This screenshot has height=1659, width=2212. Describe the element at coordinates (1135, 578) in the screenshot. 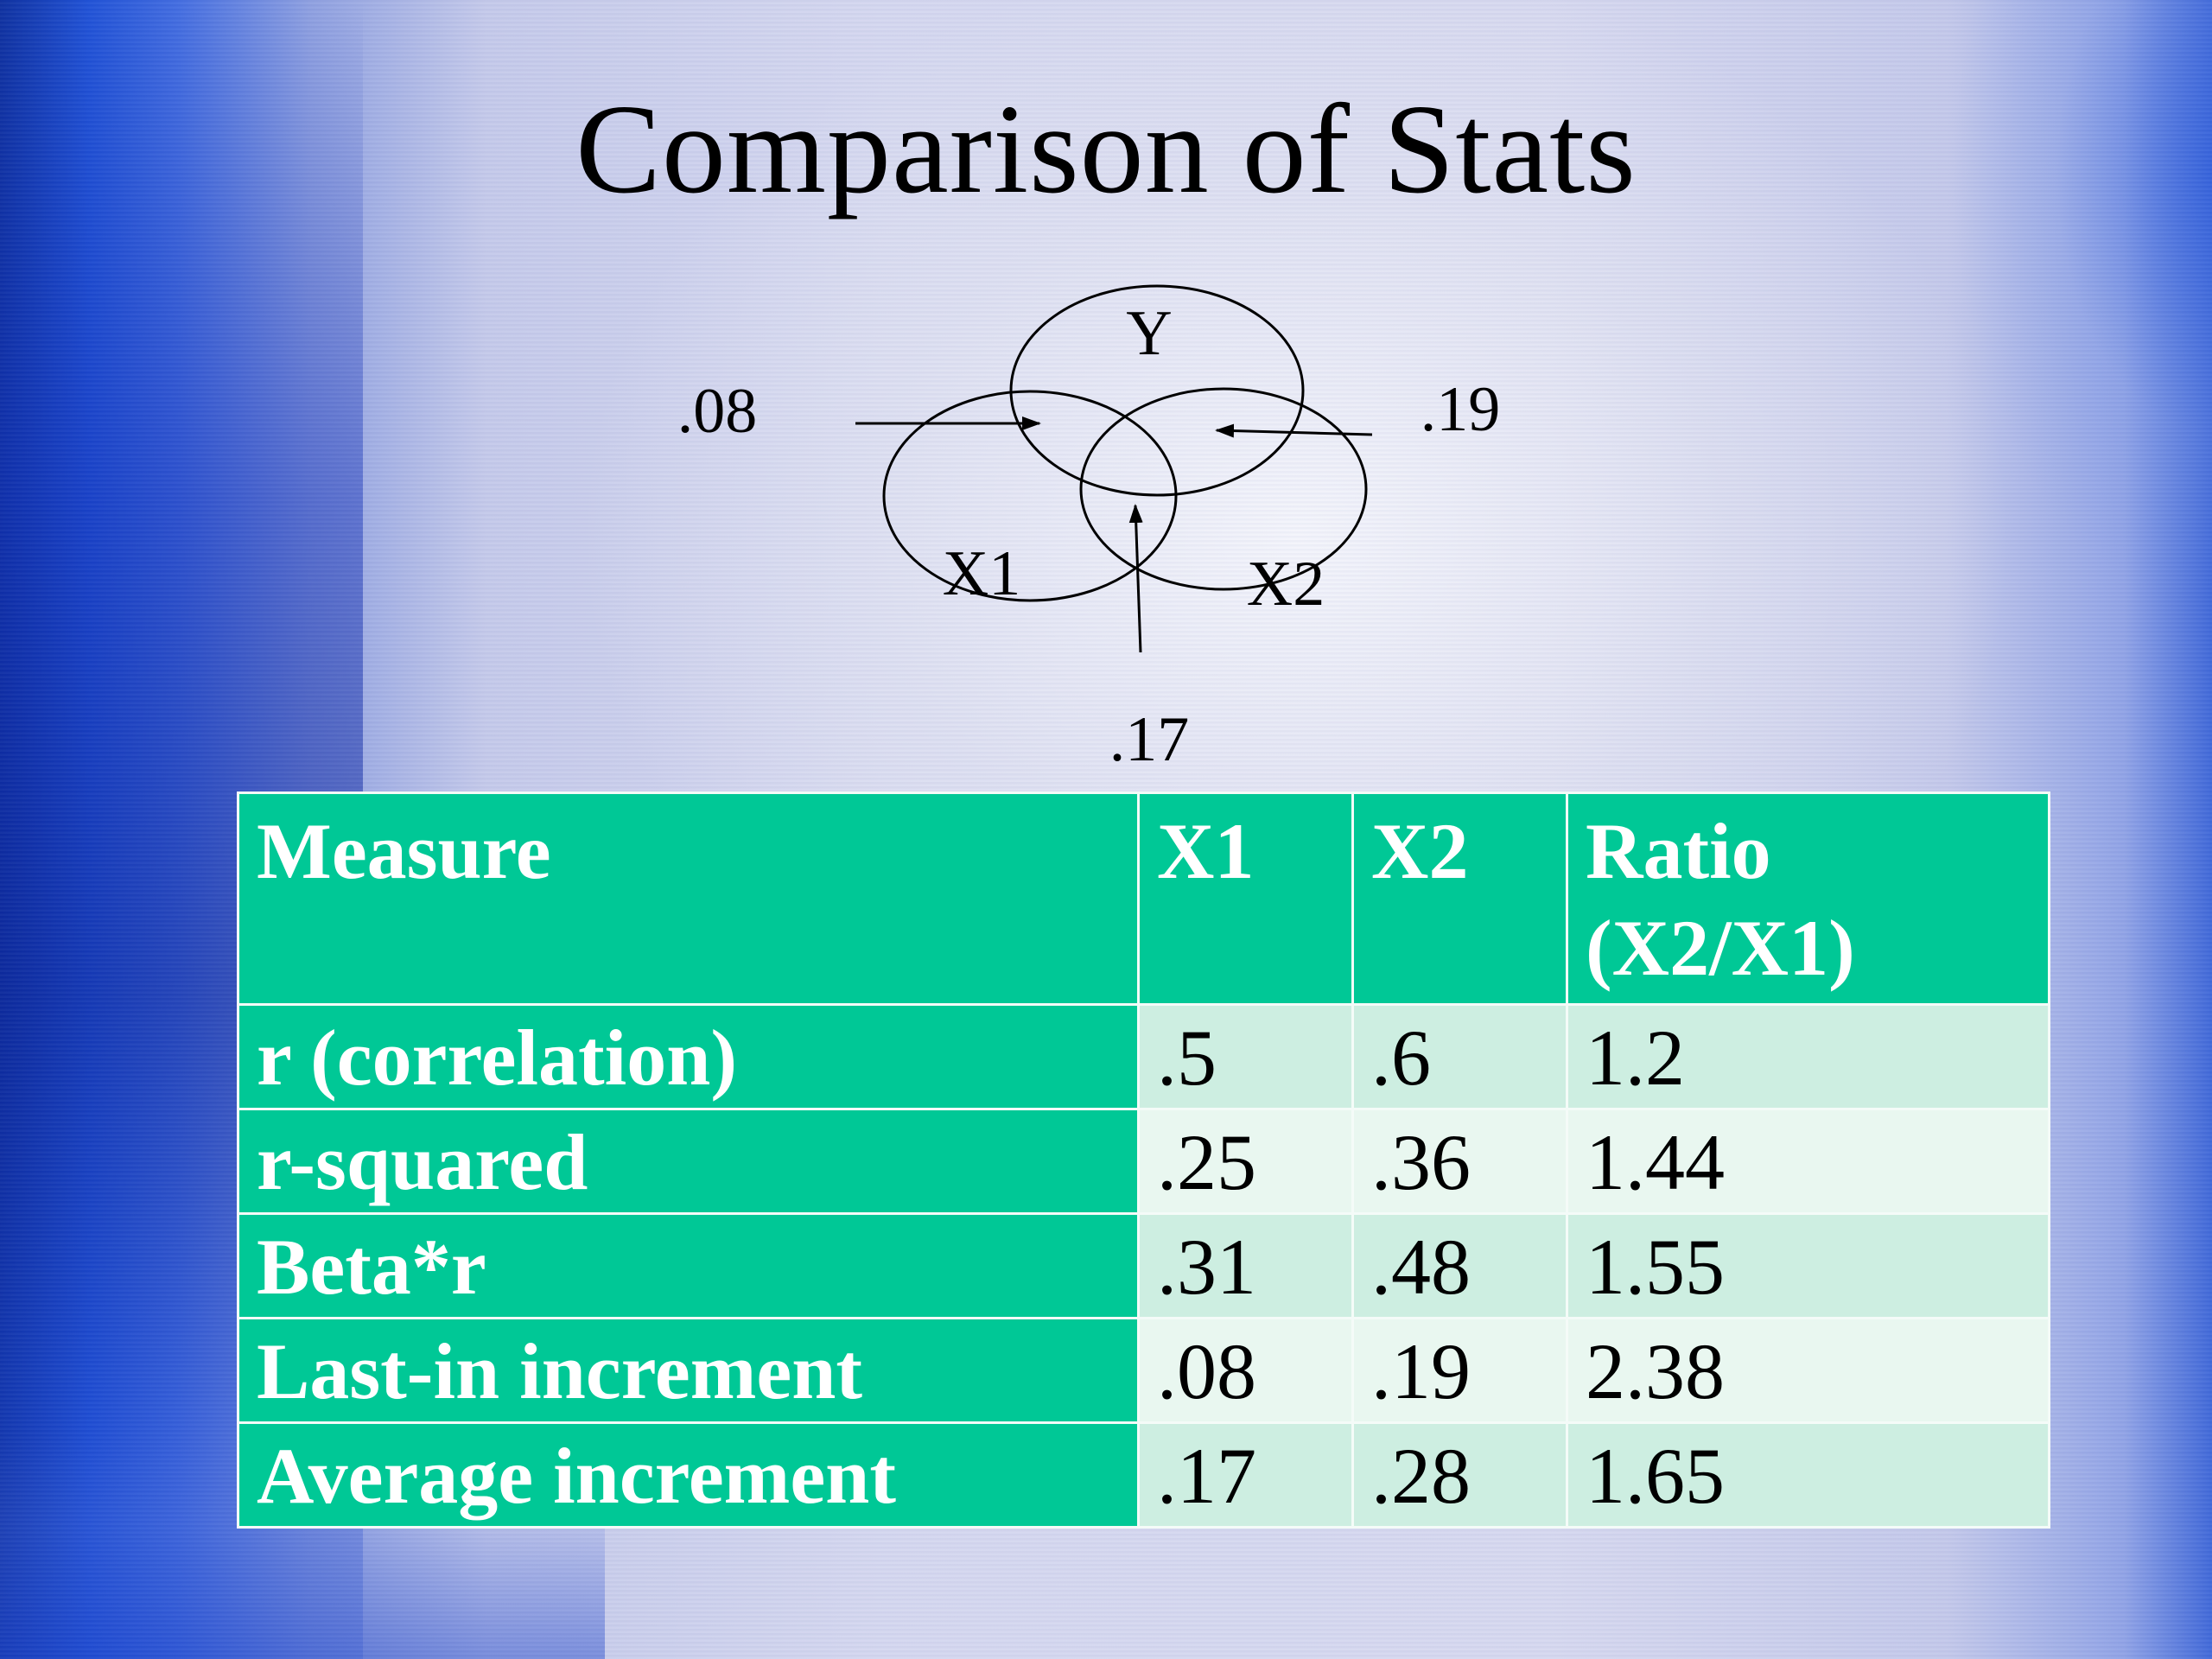

I see `arrow-shared` at that location.